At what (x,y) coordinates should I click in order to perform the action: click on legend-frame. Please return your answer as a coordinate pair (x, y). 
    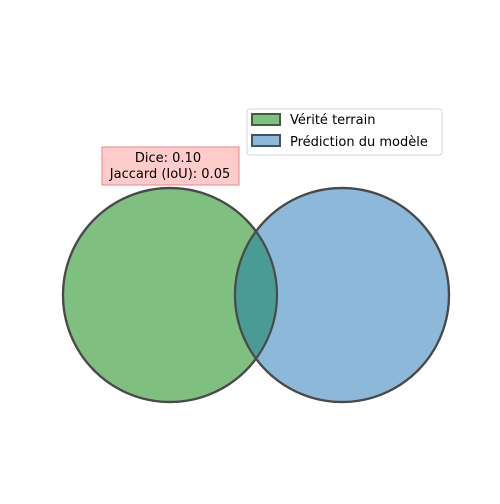
    Looking at the image, I should click on (344, 132).